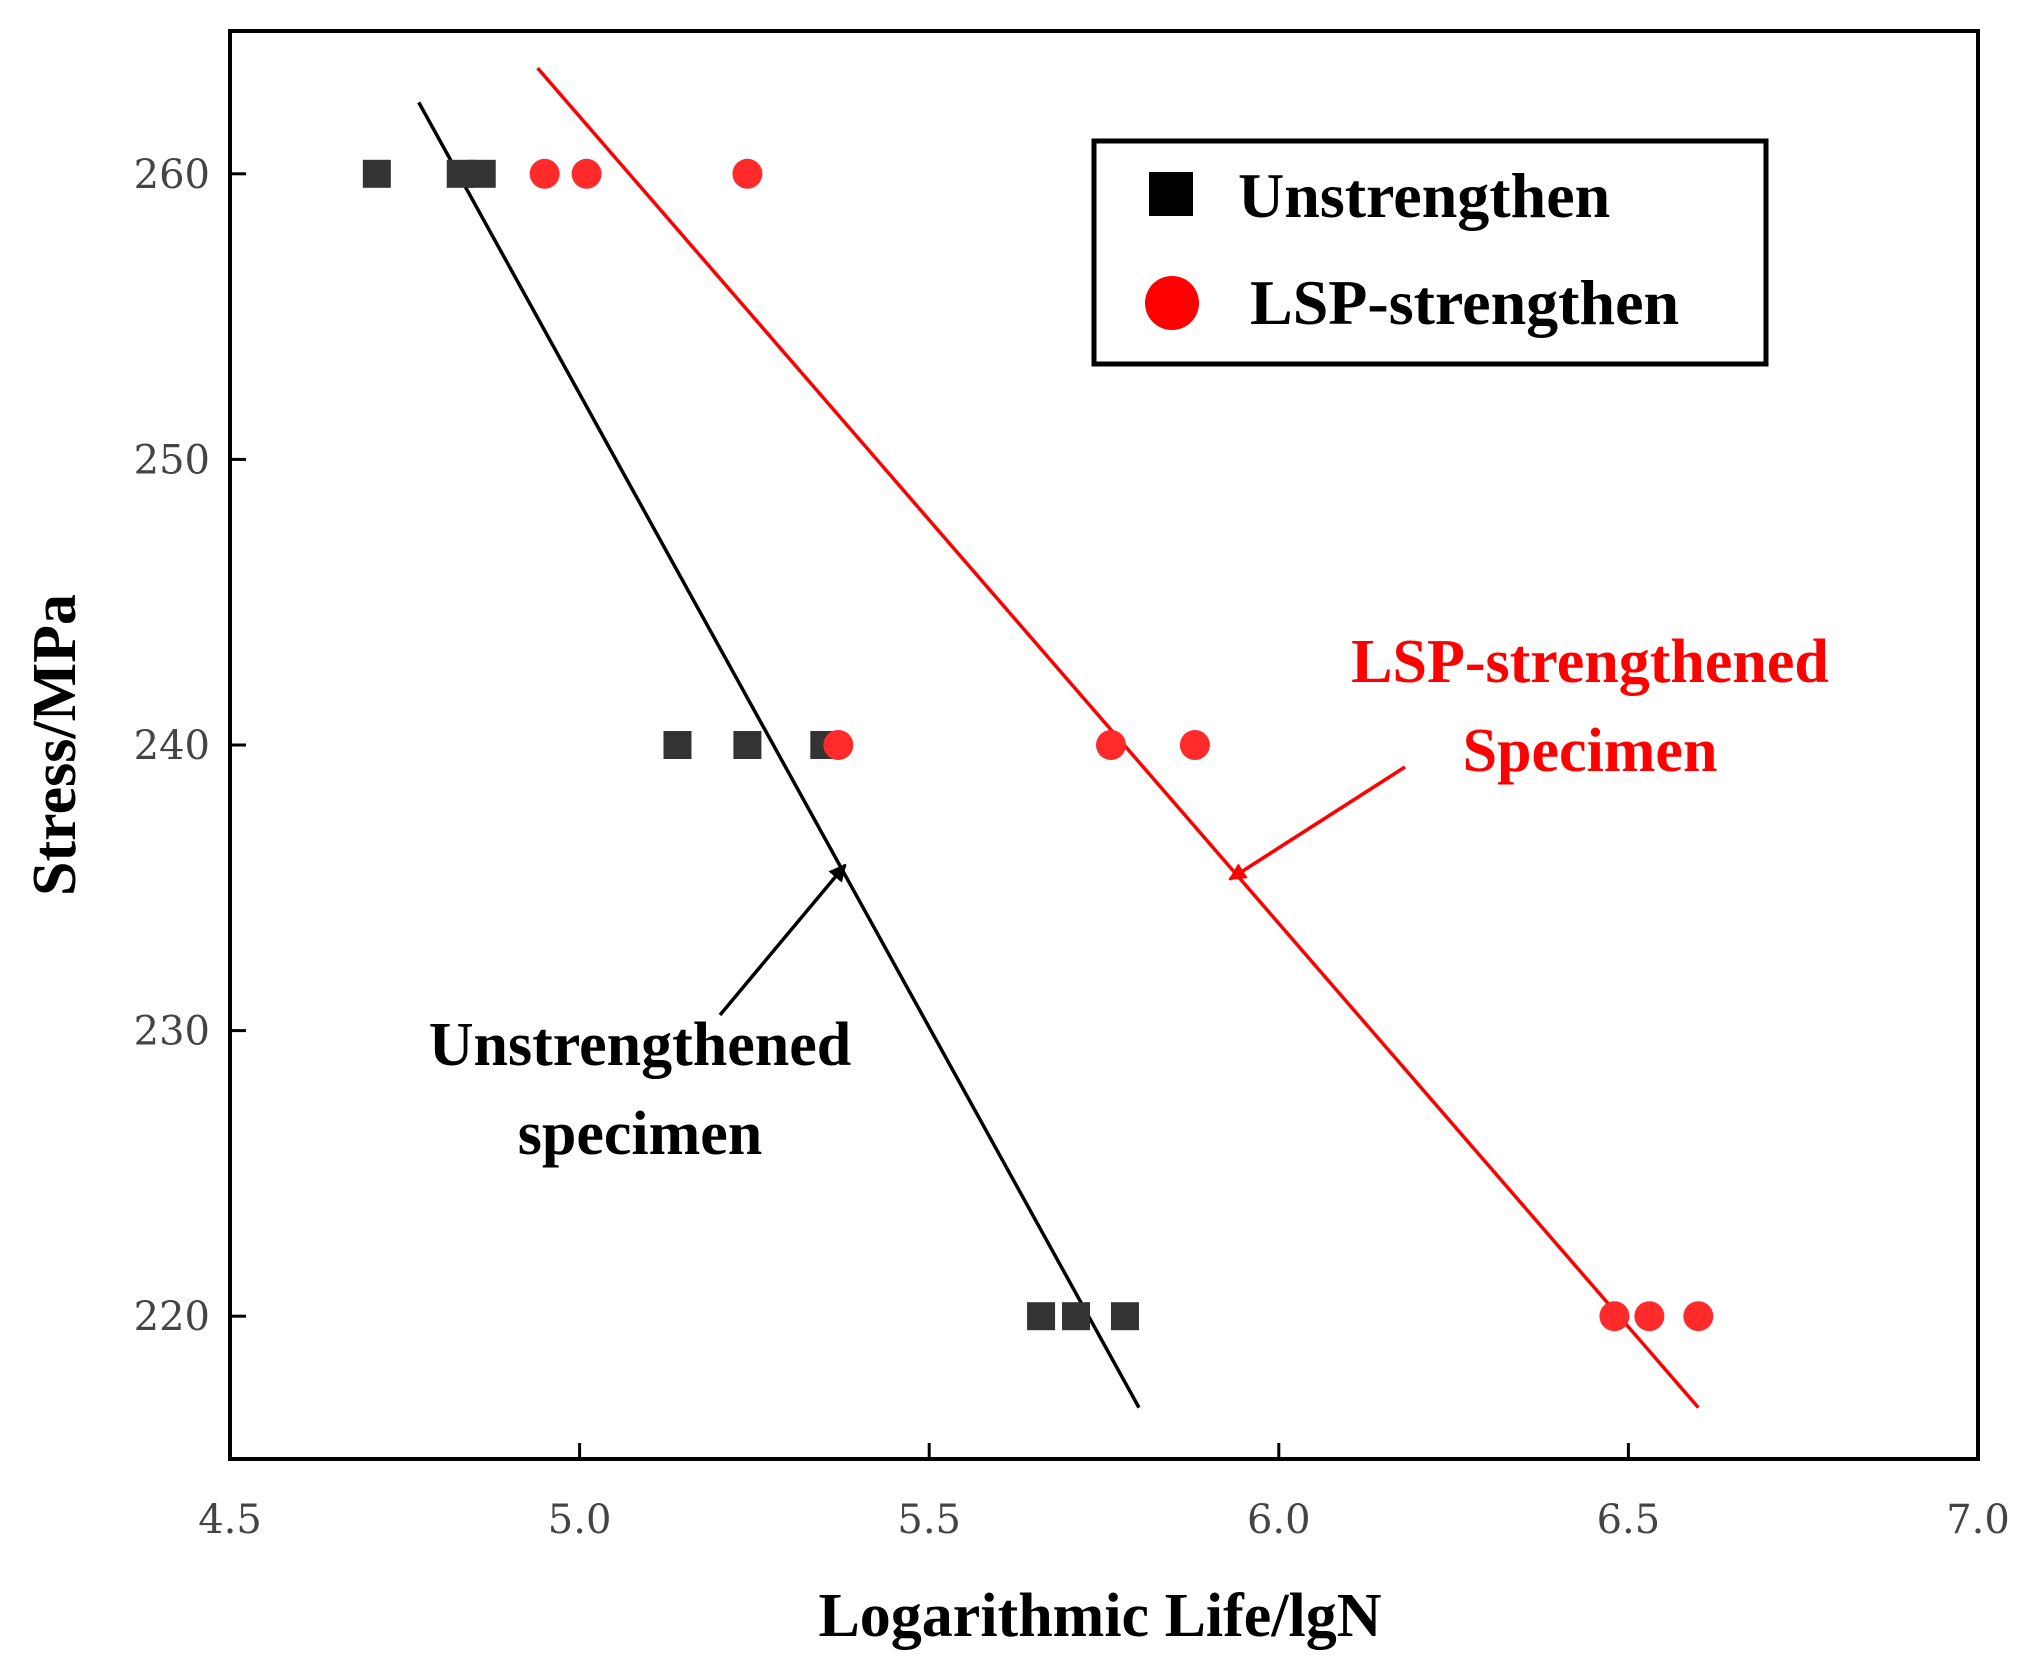 This screenshot has height=1666, width=2030. Describe the element at coordinates (580, 1520) in the screenshot. I see `x-tick-label: 5.0` at that location.